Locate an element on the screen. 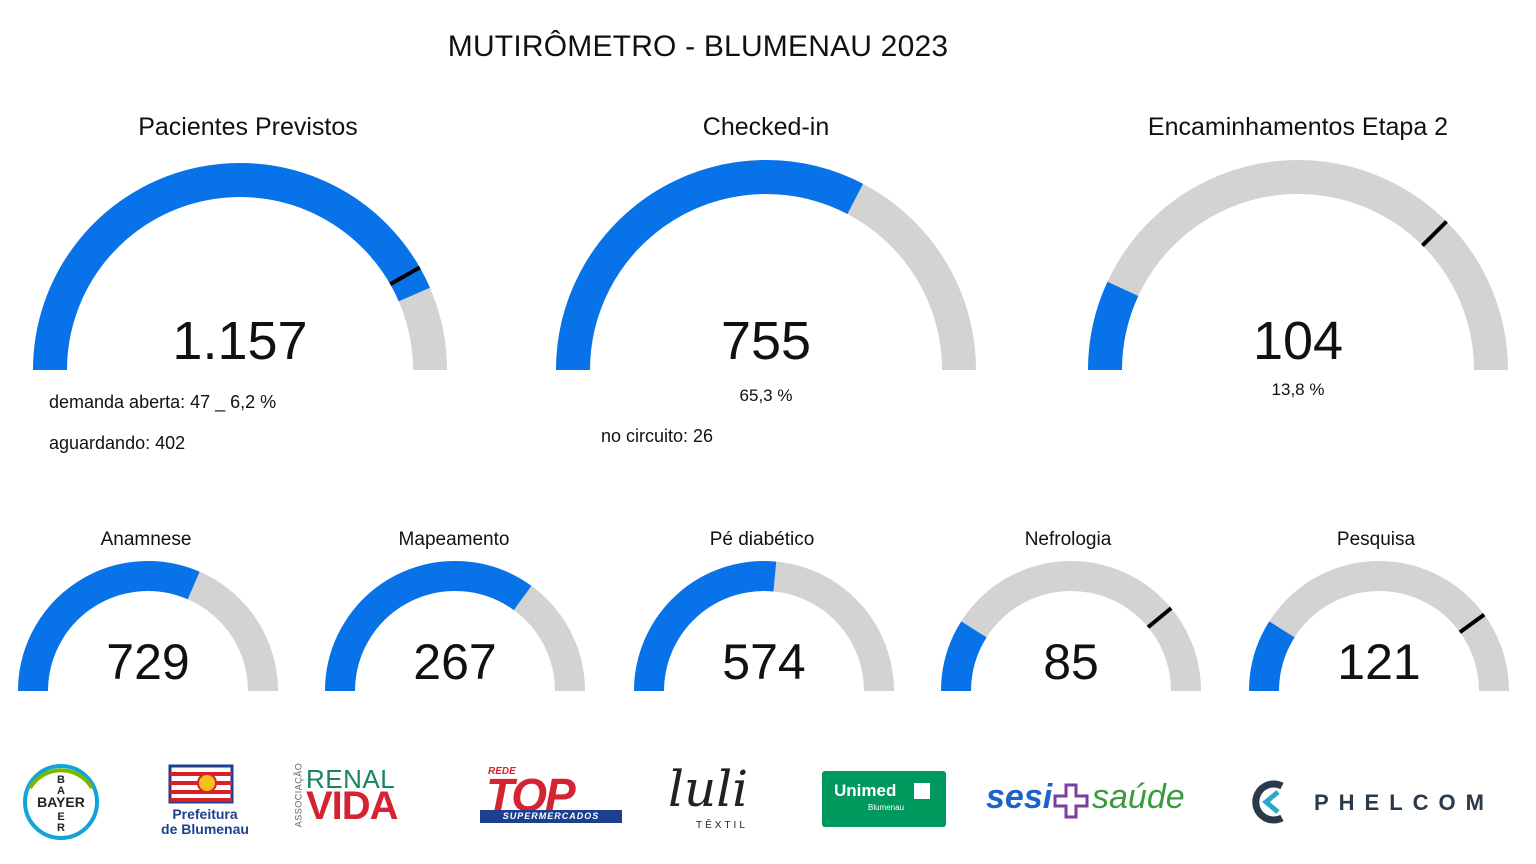 The height and width of the screenshot is (864, 1536). gauge-pesquisa is located at coordinates (1379, 626).